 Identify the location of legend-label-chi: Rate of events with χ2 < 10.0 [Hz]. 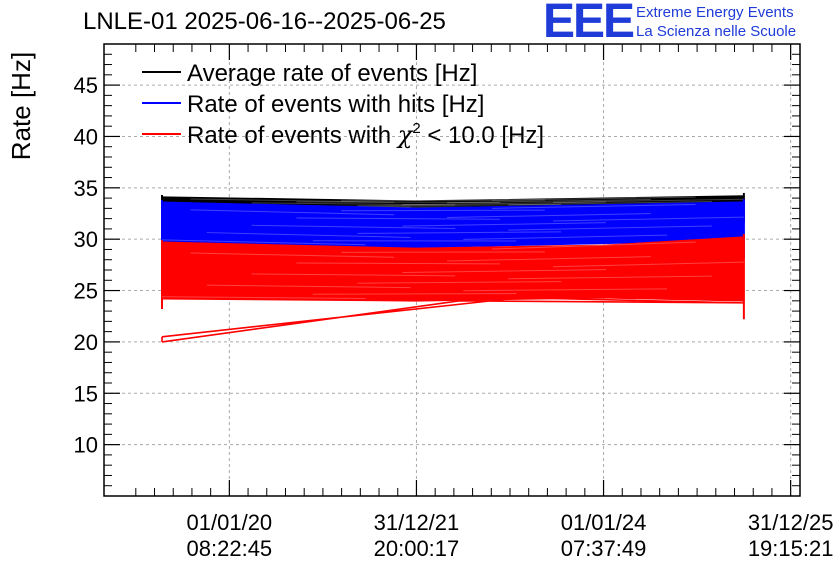
(365, 134).